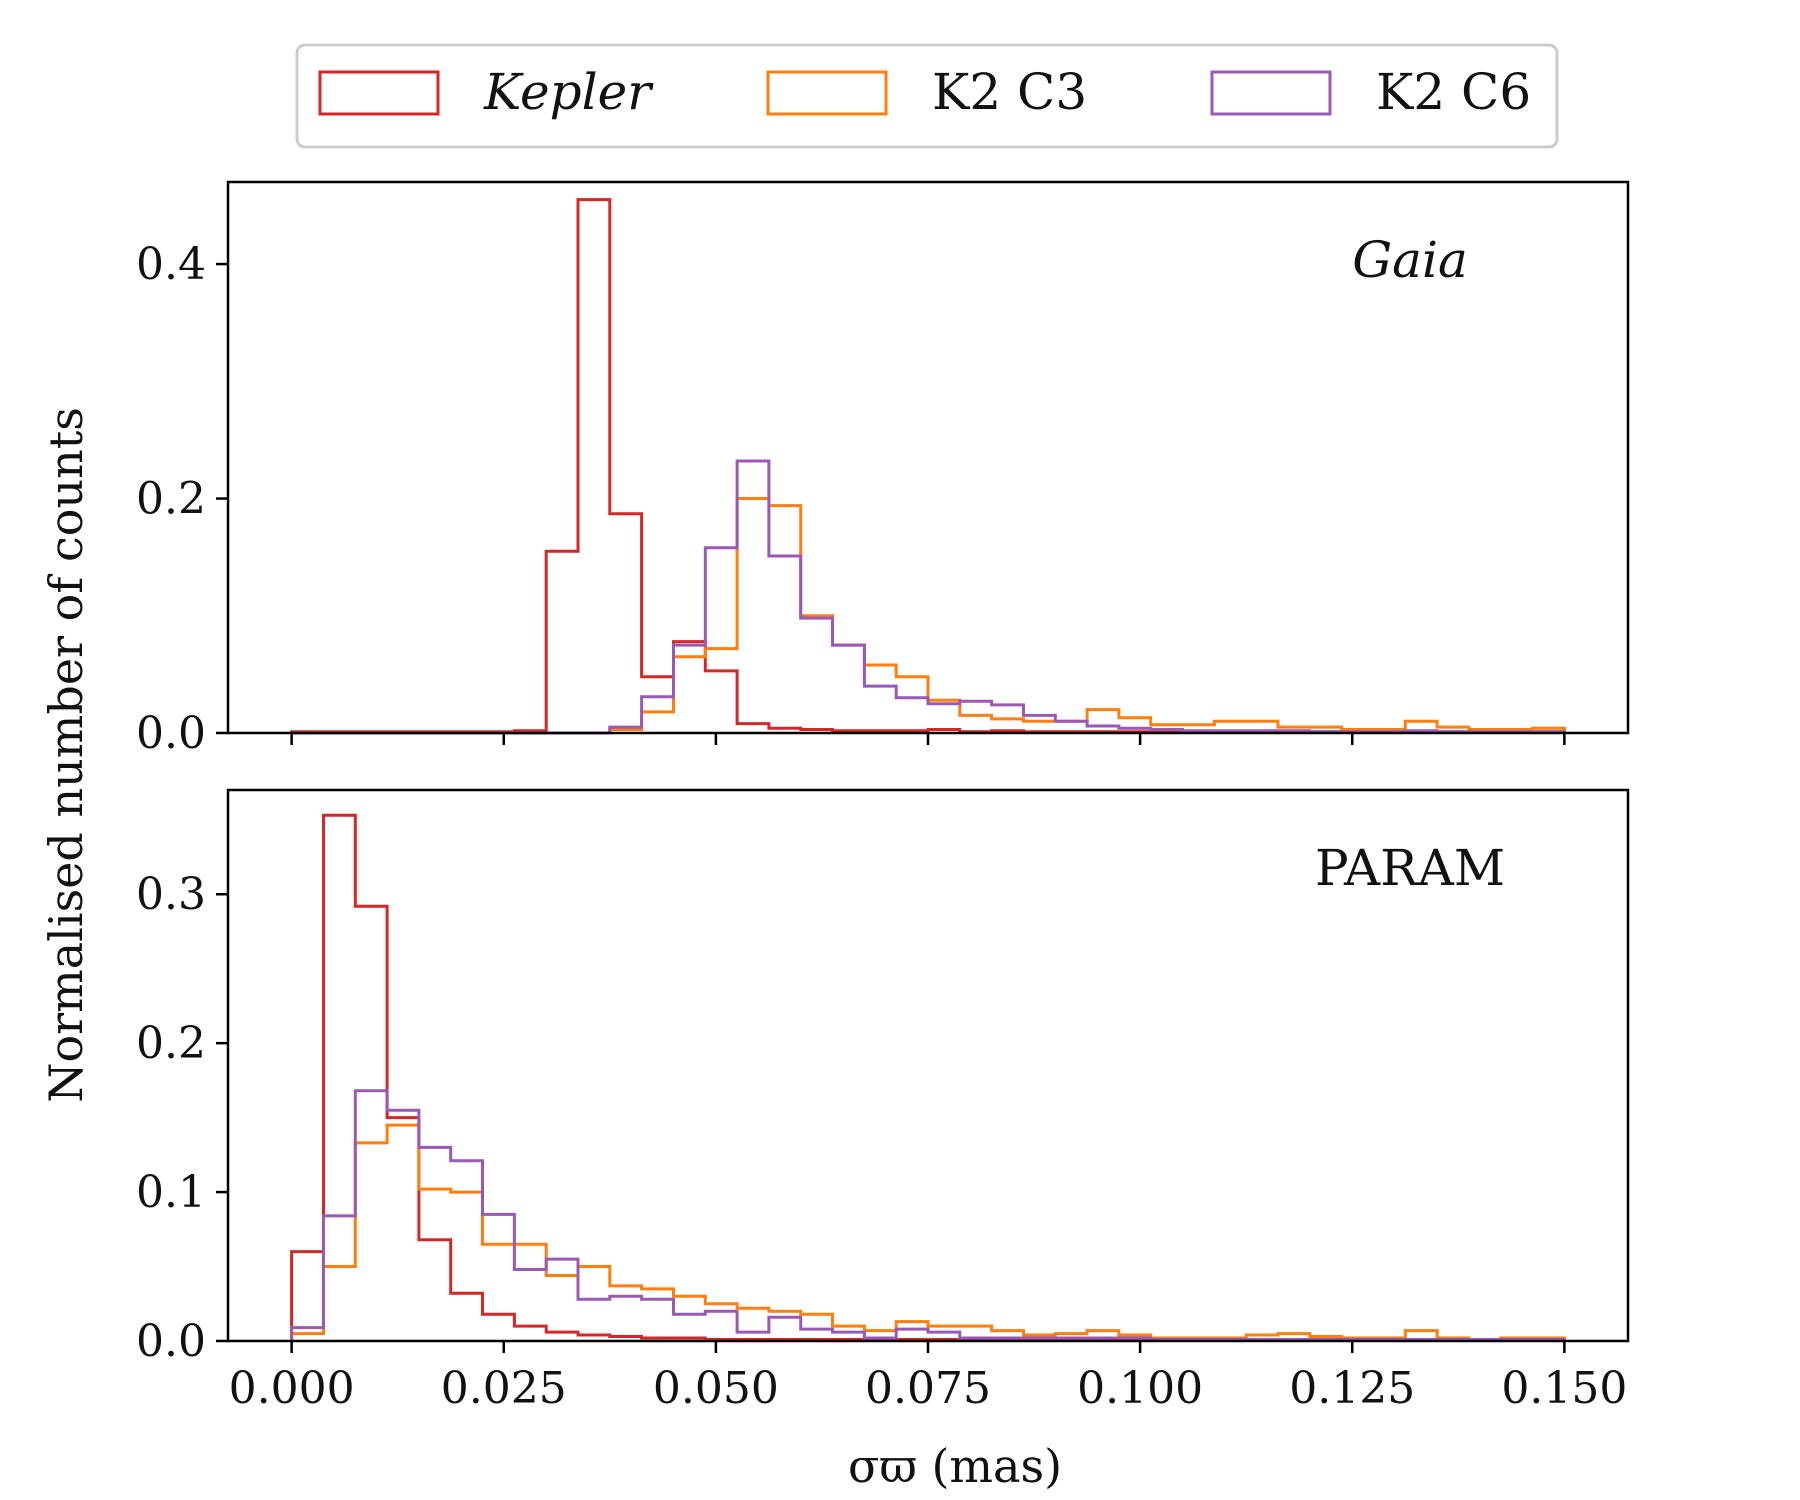  I want to click on panel-gaia-y-ticks: 0.0 0.2 0.4, so click(182, 499).